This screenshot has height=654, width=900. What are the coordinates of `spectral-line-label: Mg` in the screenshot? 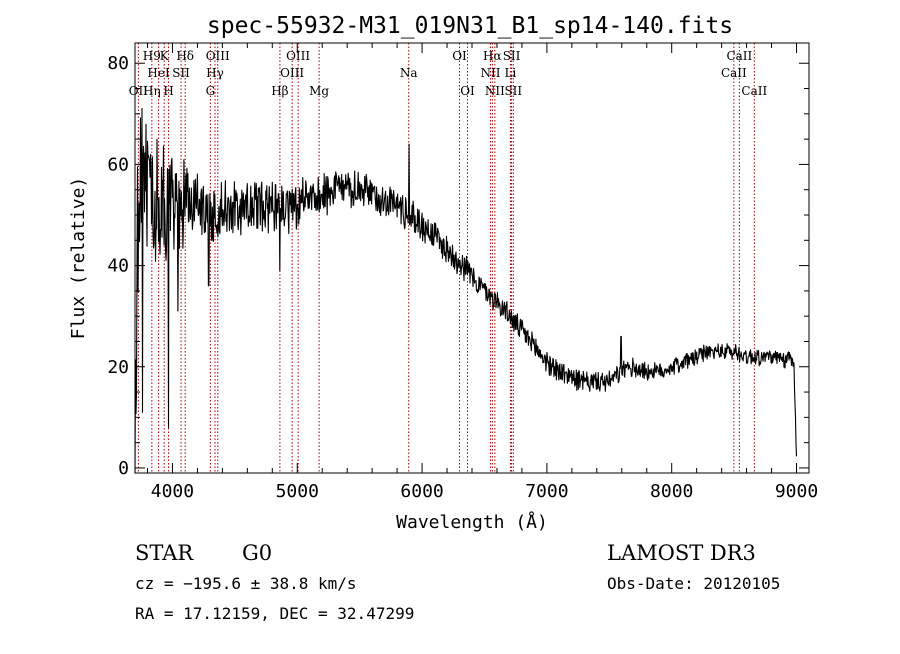 It's located at (319, 91).